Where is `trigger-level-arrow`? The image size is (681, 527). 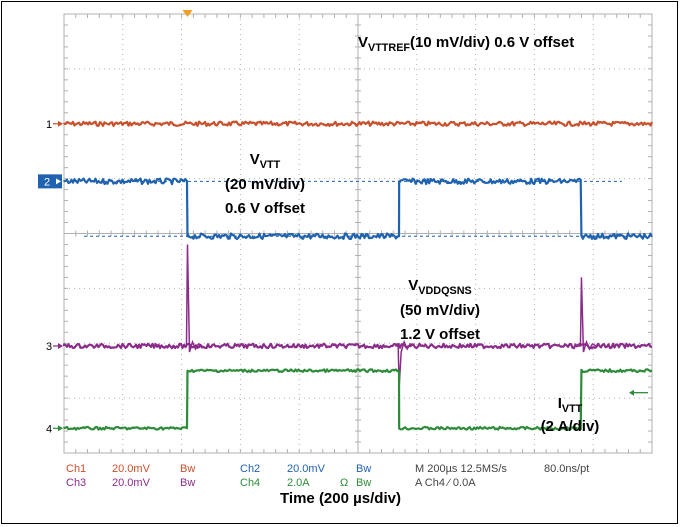 trigger-level-arrow is located at coordinates (631, 392).